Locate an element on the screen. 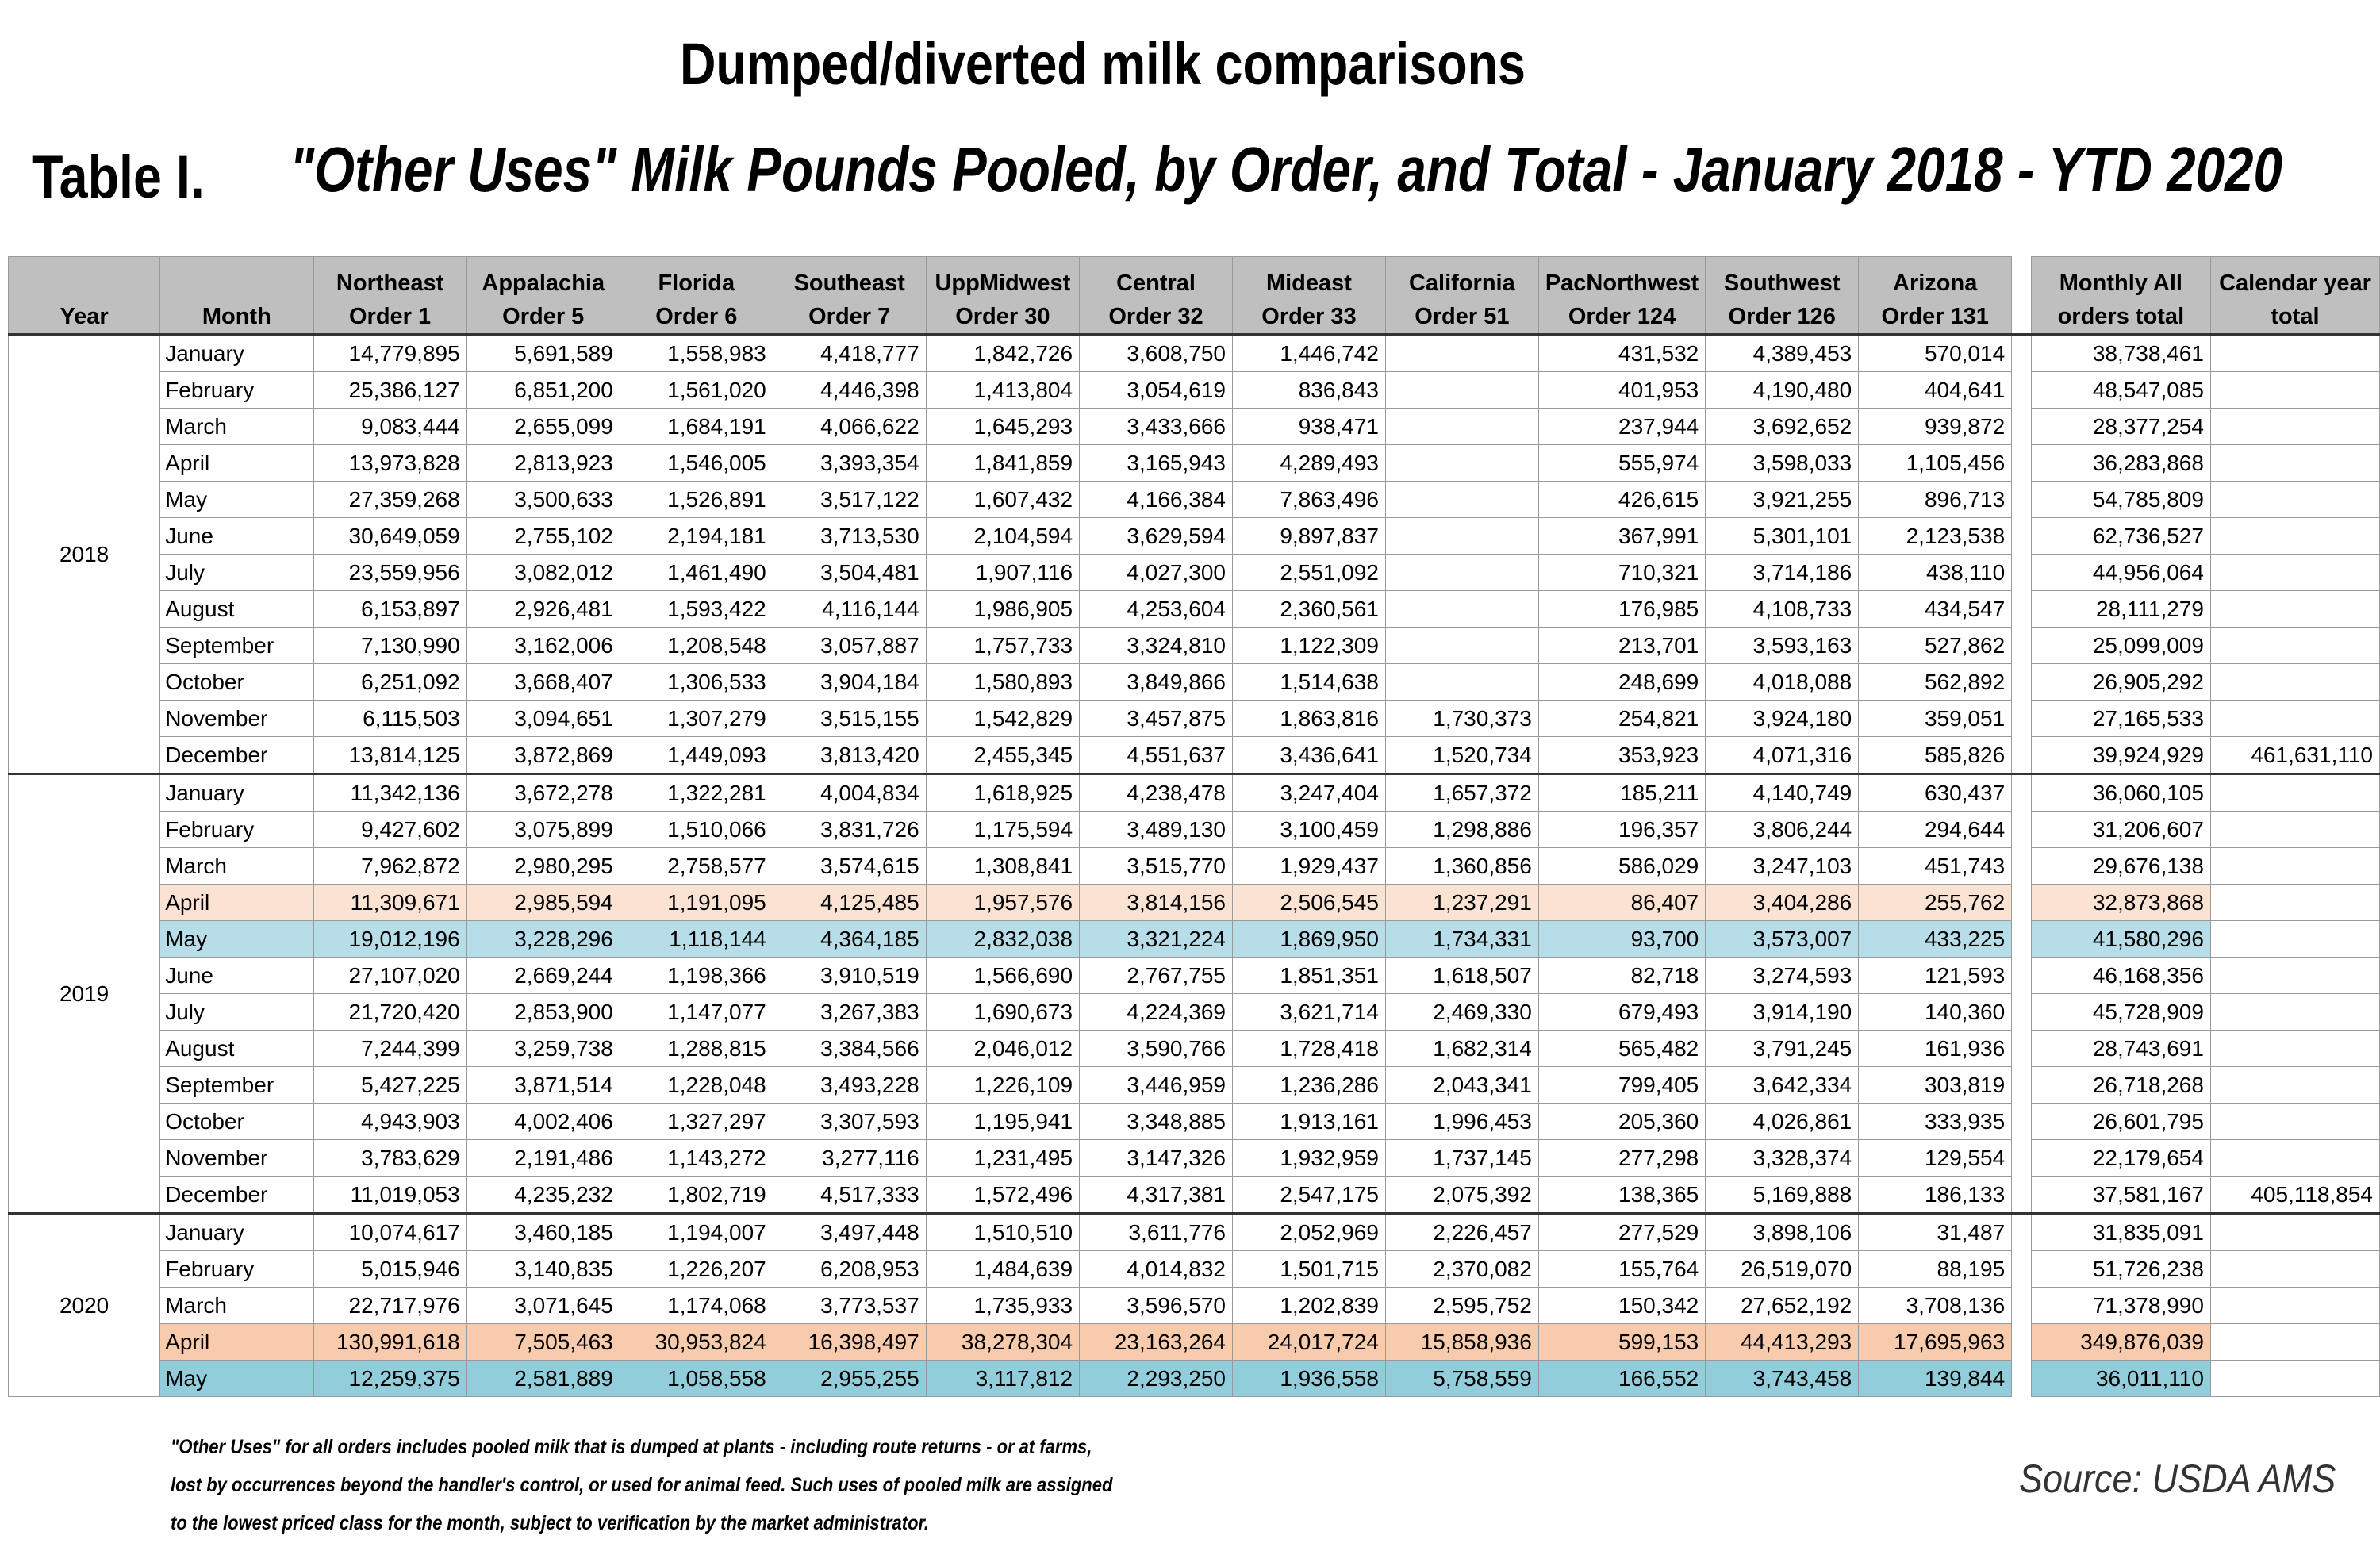  value-cell: 585,826 is located at coordinates (1935, 755).